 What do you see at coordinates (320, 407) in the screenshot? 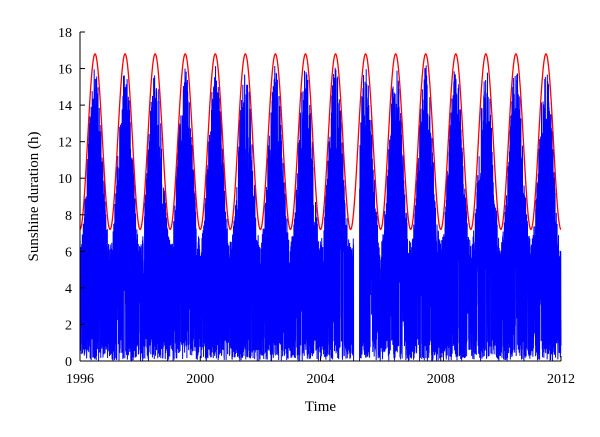
I see `x-axis-title: Time` at bounding box center [320, 407].